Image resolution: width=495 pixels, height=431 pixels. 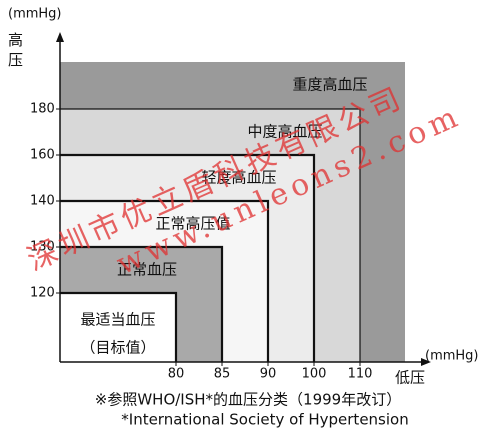 I want to click on y-arrow, so click(x=60, y=37).